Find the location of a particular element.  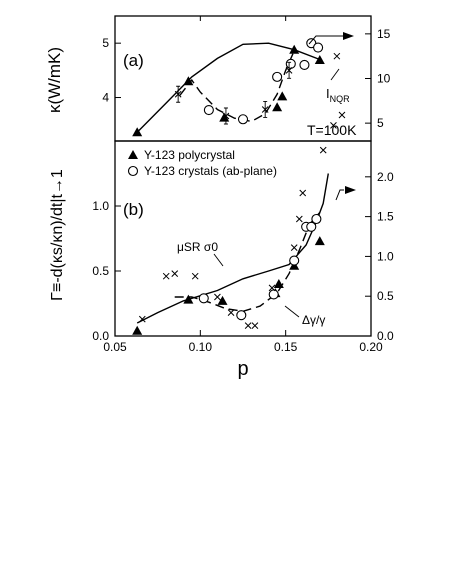

panel-a-ytick-label-left: 4 is located at coordinates (105, 98).